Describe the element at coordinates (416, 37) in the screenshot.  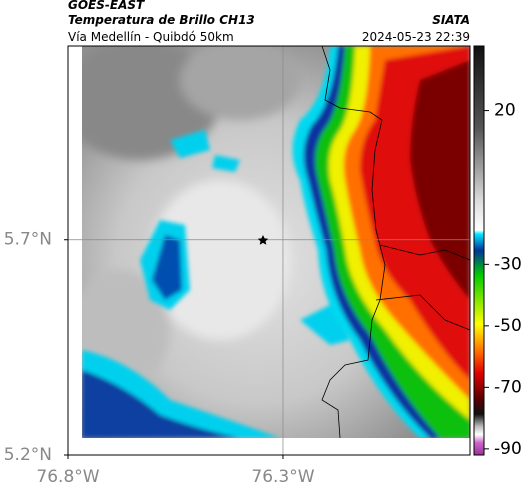
I see `timestamp: 2024-05-23 22:39` at that location.